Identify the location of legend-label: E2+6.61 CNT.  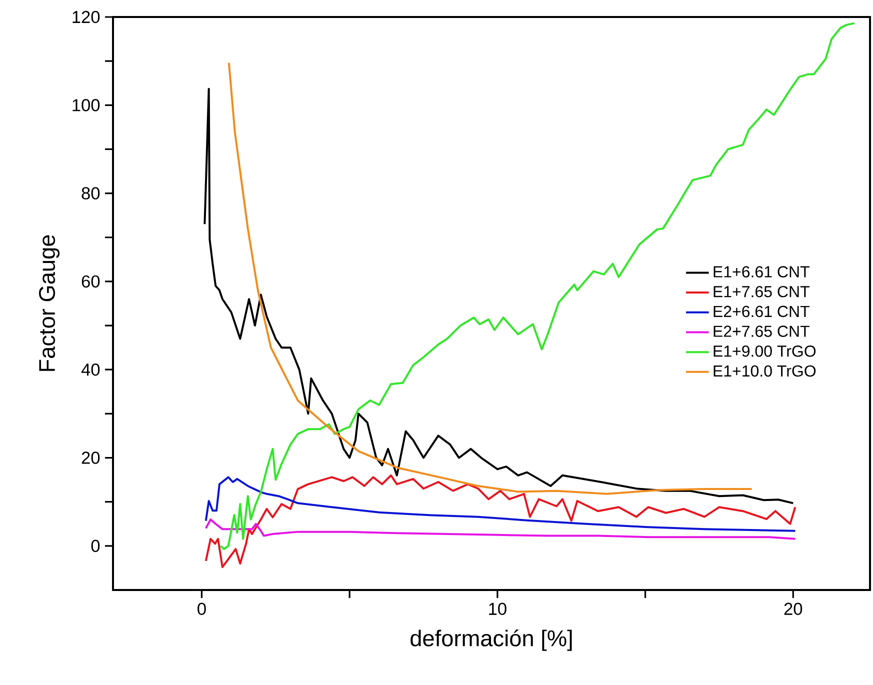
(762, 312).